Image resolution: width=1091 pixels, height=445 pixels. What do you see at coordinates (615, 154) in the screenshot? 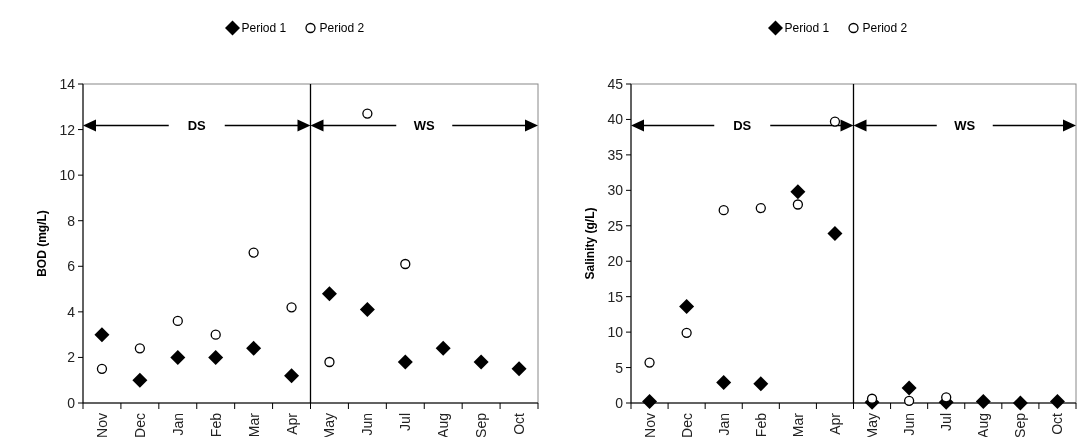
I see `y-tick-label: 35` at bounding box center [615, 154].